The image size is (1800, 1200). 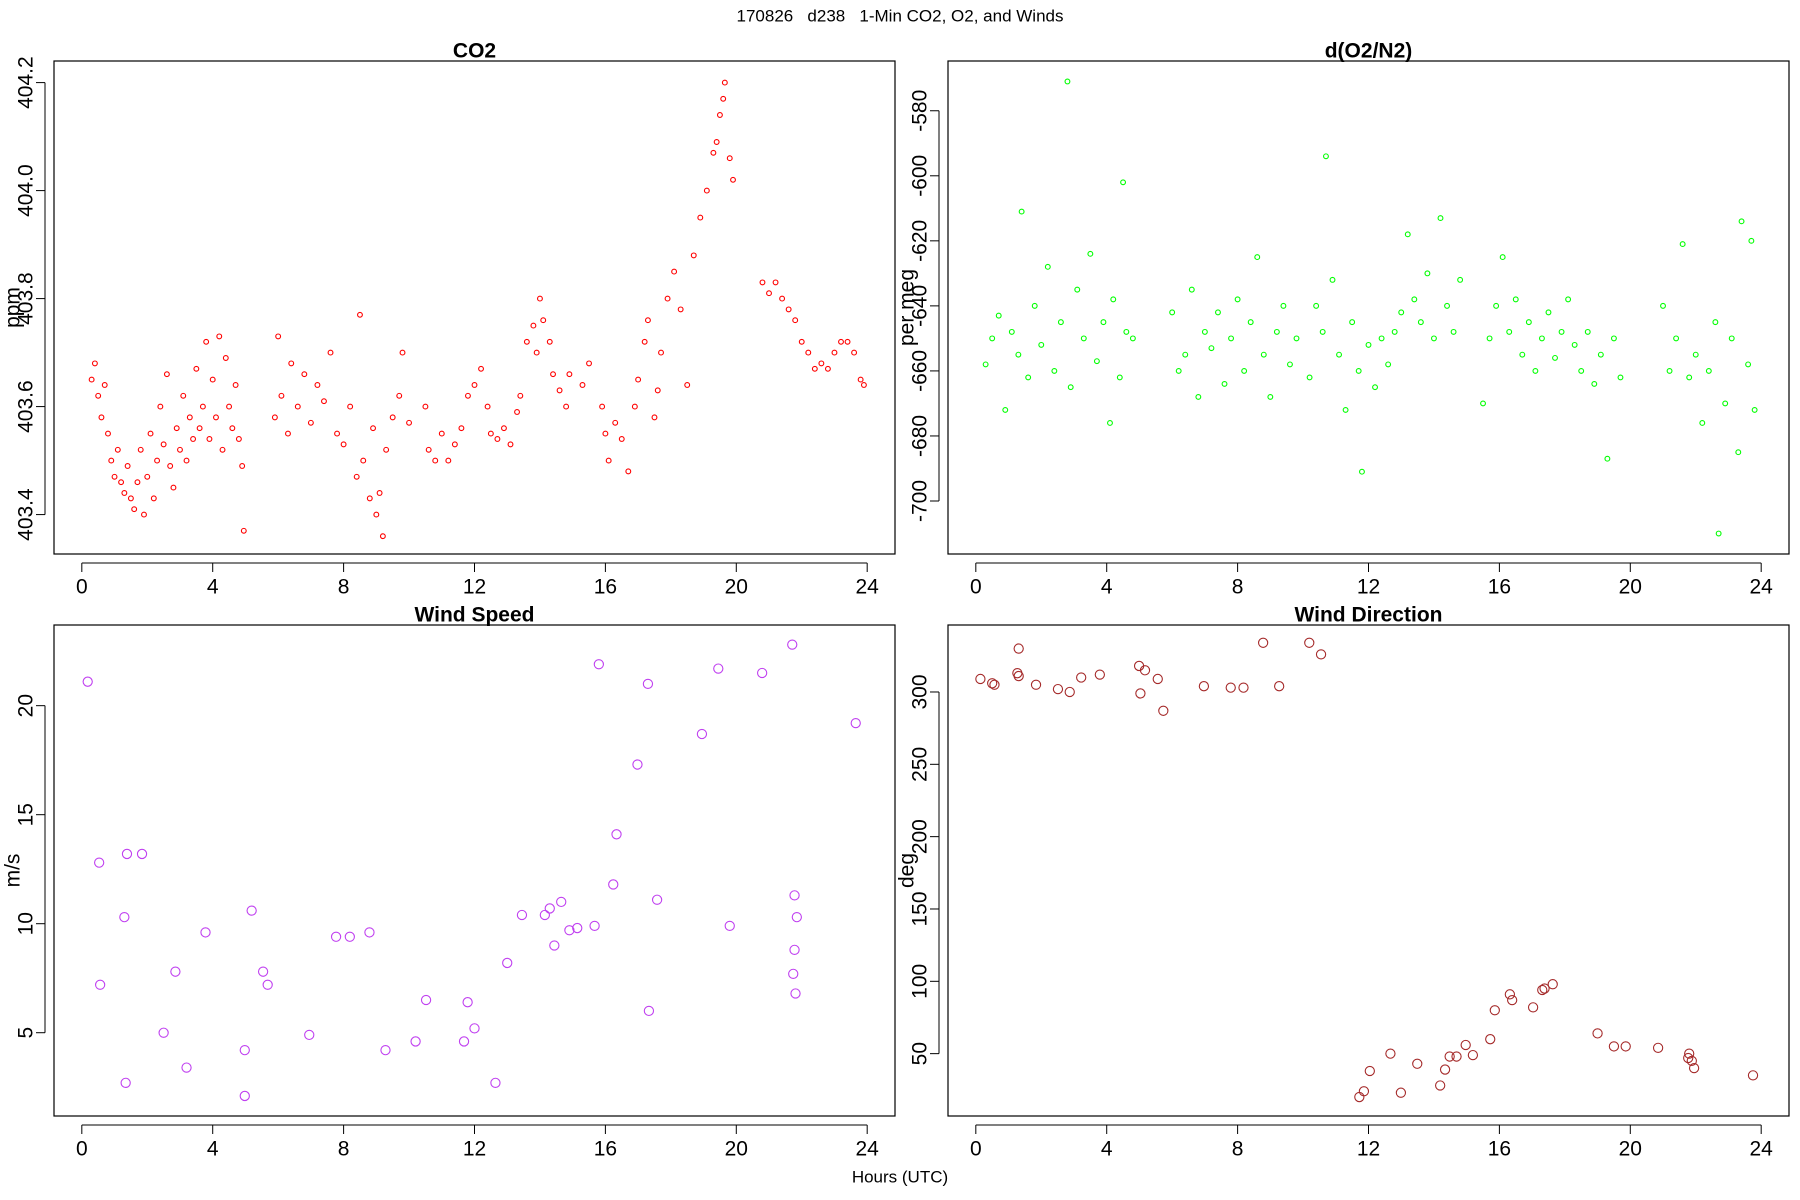 I want to click on y-tick-label: 200, so click(x=920, y=836).